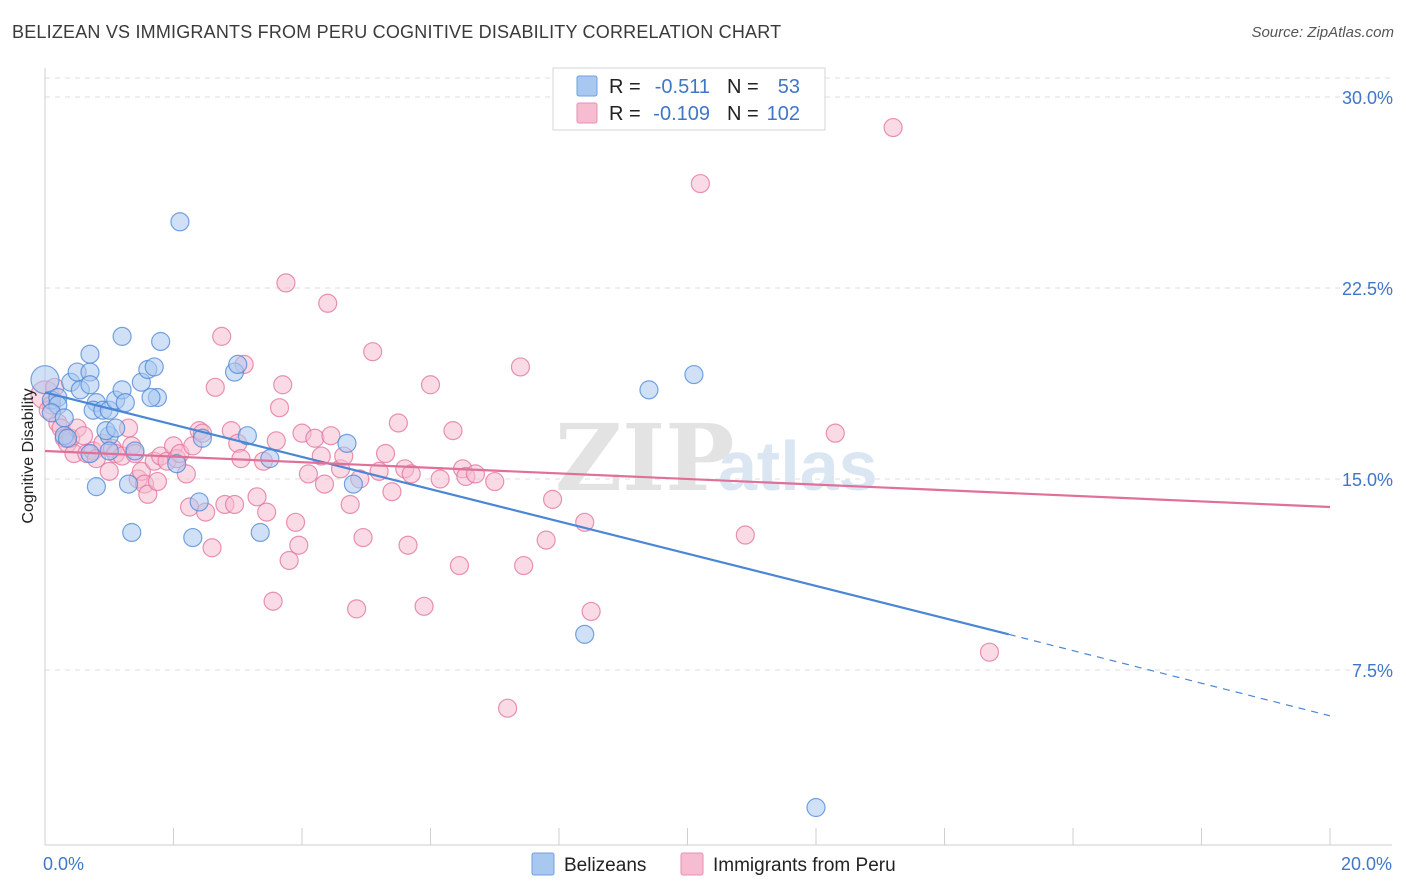 The image size is (1406, 892). I want to click on legend-r-value-2: -0.109, so click(681, 114).